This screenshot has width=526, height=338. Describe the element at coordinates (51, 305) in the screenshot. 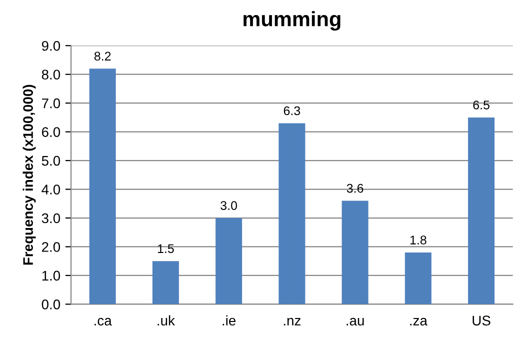

I see `y-tick-label: 0.0` at that location.